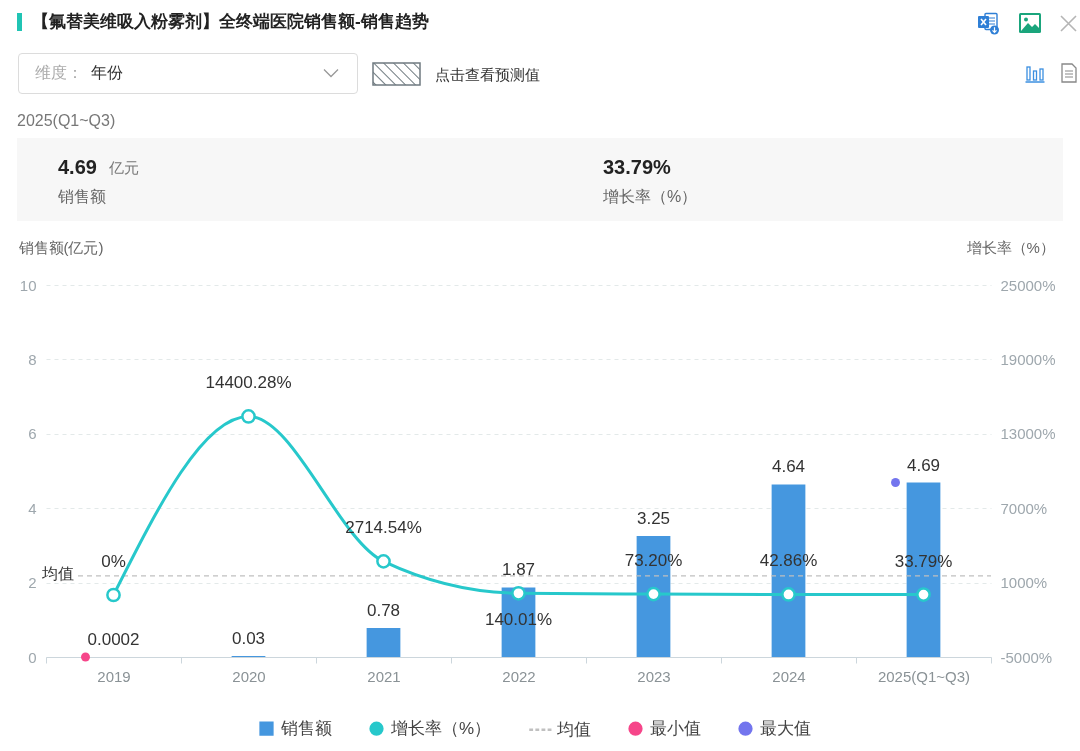  What do you see at coordinates (654, 676) in the screenshot?
I see `x-tick-label: 2023` at bounding box center [654, 676].